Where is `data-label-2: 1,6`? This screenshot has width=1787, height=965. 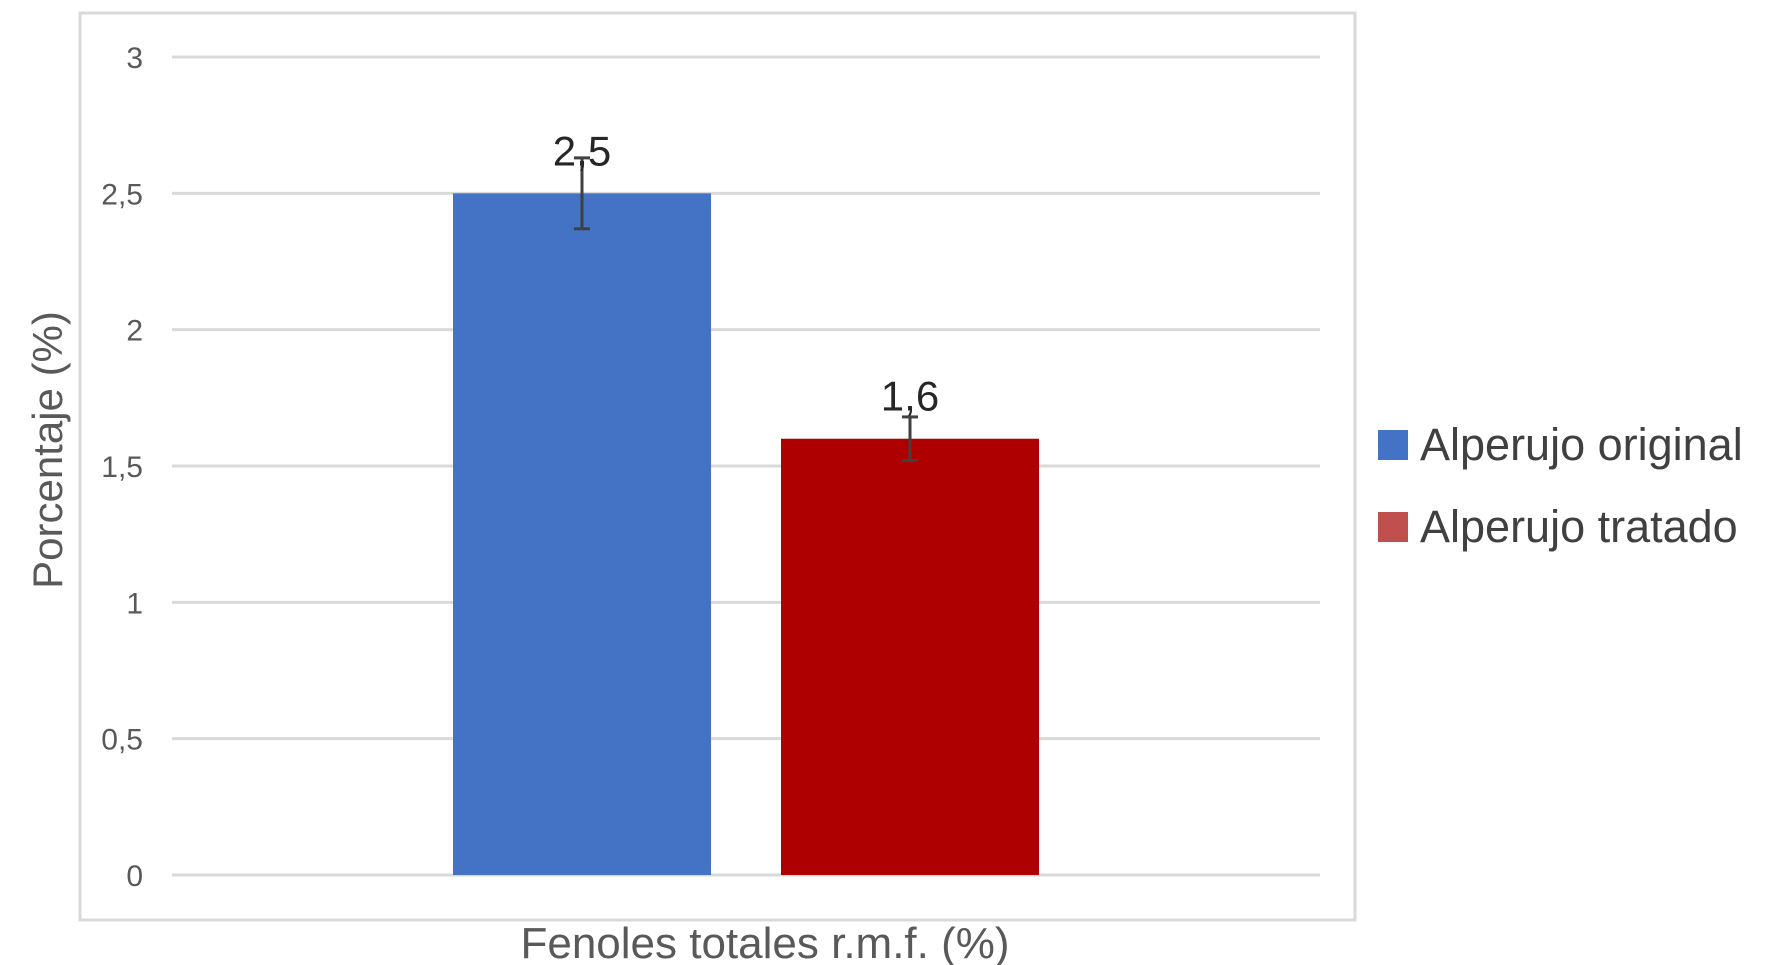 data-label-2: 1,6 is located at coordinates (910, 396).